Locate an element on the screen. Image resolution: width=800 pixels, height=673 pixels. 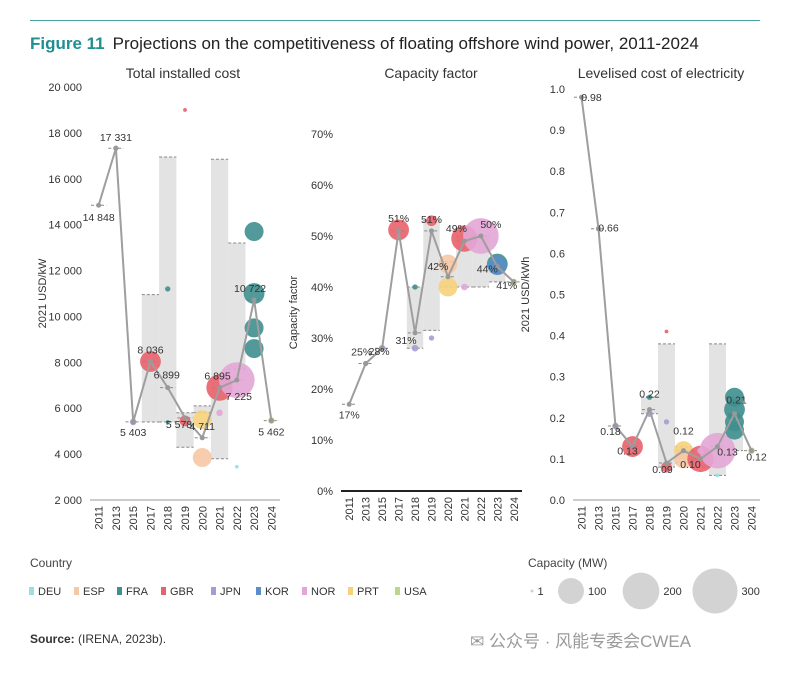
wechat-icon: ✉ is located at coordinates (479, 641).